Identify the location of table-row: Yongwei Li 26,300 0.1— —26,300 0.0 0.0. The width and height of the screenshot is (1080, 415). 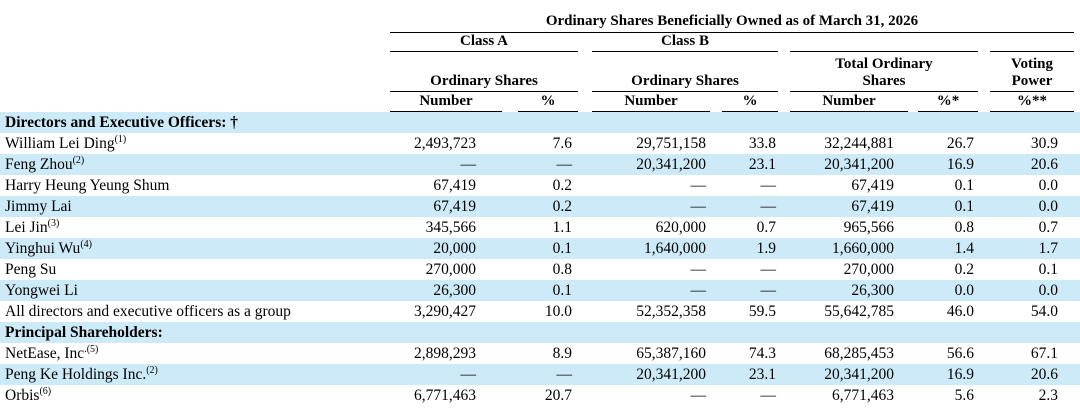
(540, 290).